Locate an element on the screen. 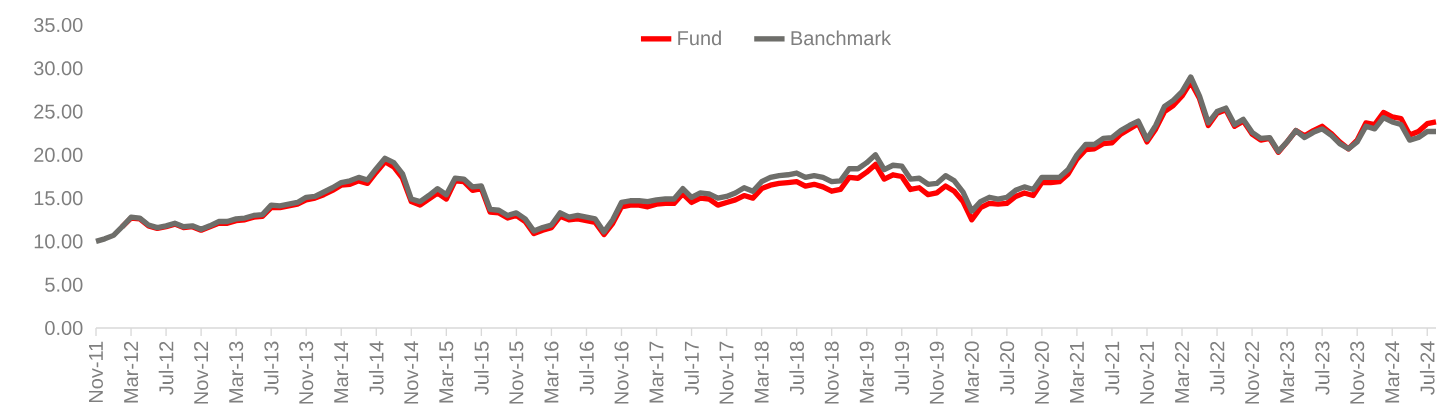 The width and height of the screenshot is (1440, 419). x-tick-label: Jul-20 is located at coordinates (1007, 368).